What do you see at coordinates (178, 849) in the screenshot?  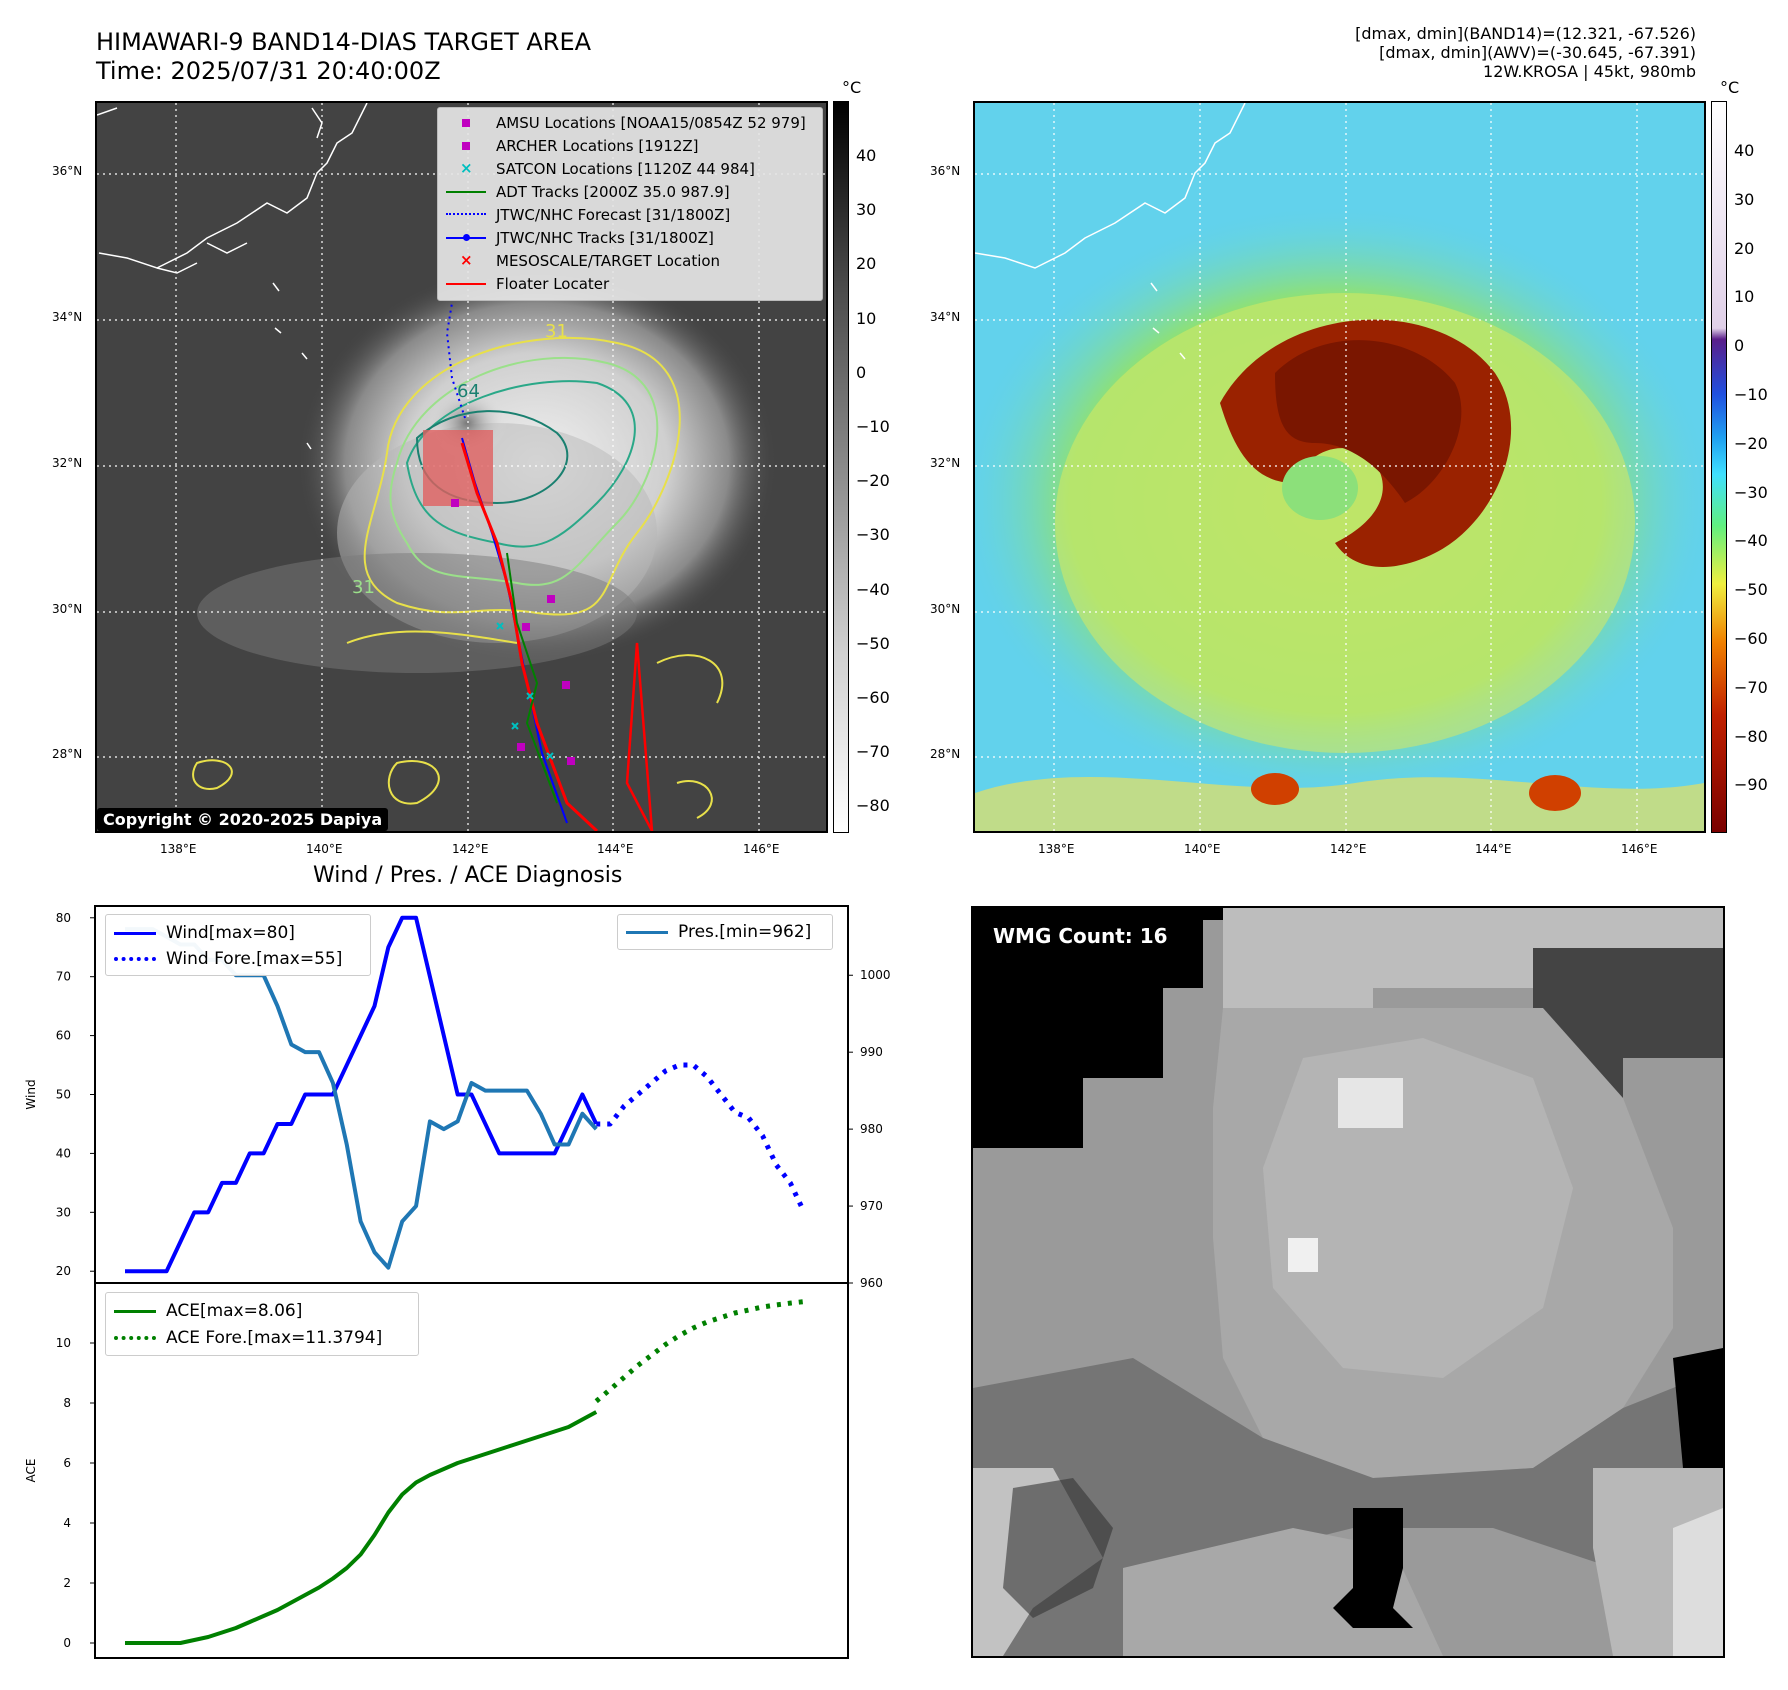 I see `ir-lon-138: 138°E` at bounding box center [178, 849].